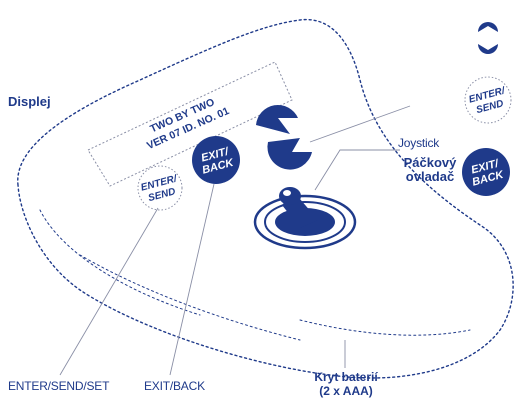 The width and height of the screenshot is (524, 401). What do you see at coordinates (430, 176) in the screenshot?
I see `label-packovy-line2: ovladač` at bounding box center [430, 176].